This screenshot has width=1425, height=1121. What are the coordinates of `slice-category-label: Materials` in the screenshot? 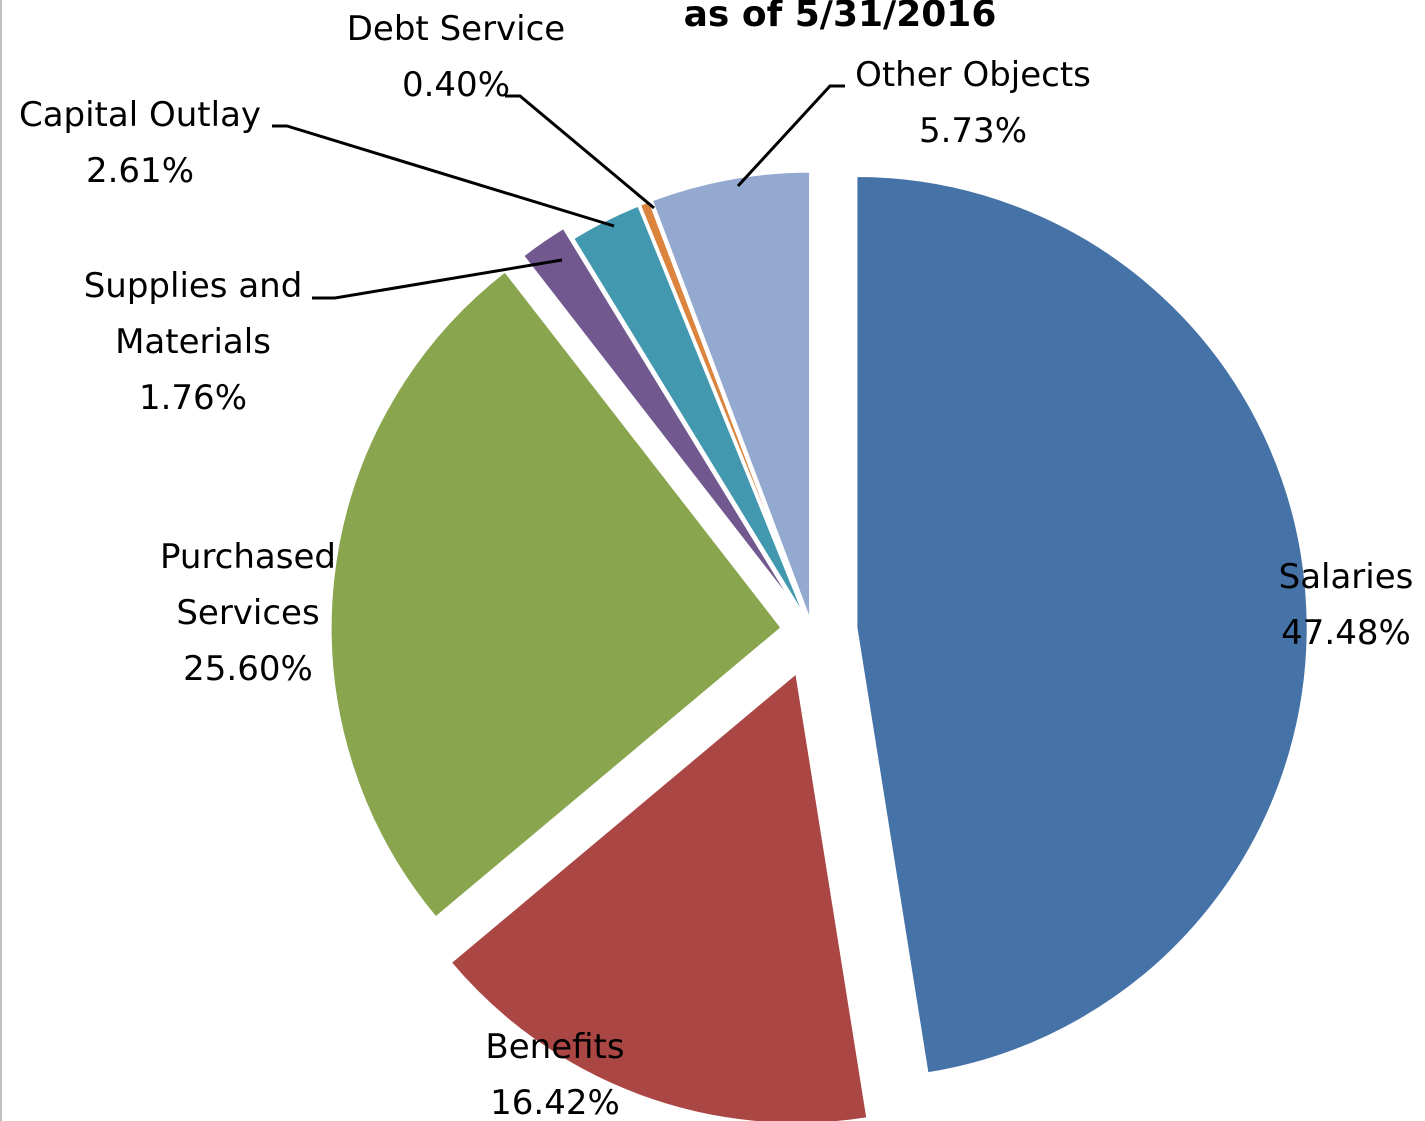 It's located at (193, 342).